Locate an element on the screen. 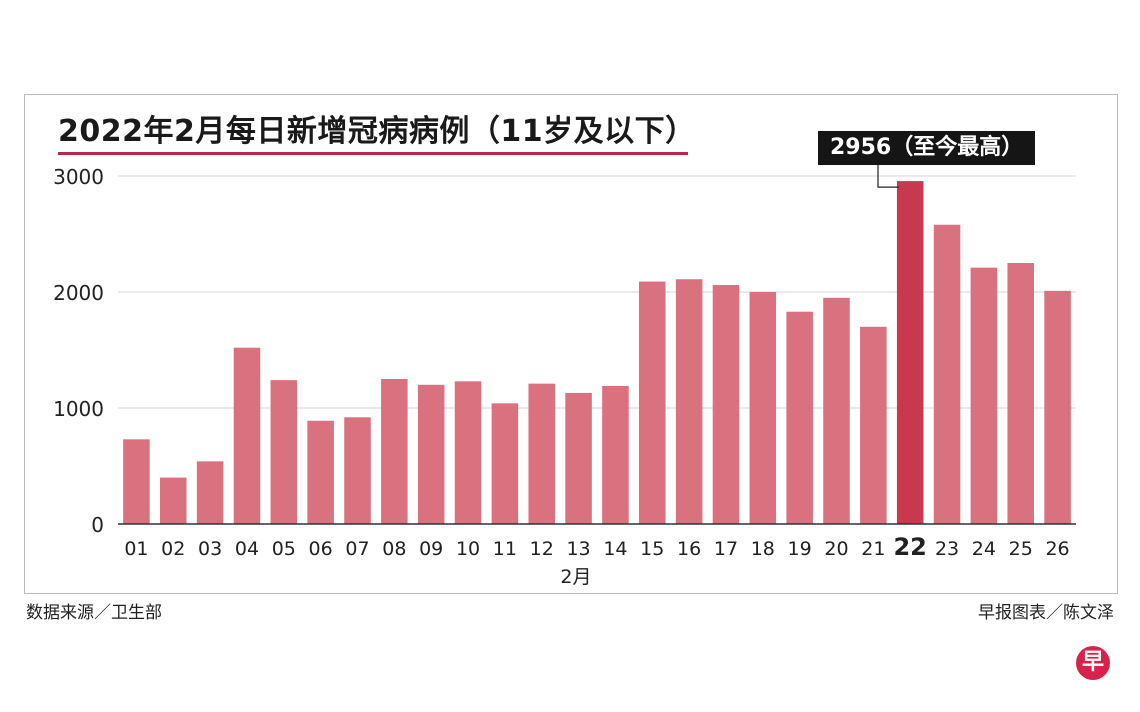 This screenshot has width=1140, height=712. x-tick-label: 26 is located at coordinates (1057, 549).